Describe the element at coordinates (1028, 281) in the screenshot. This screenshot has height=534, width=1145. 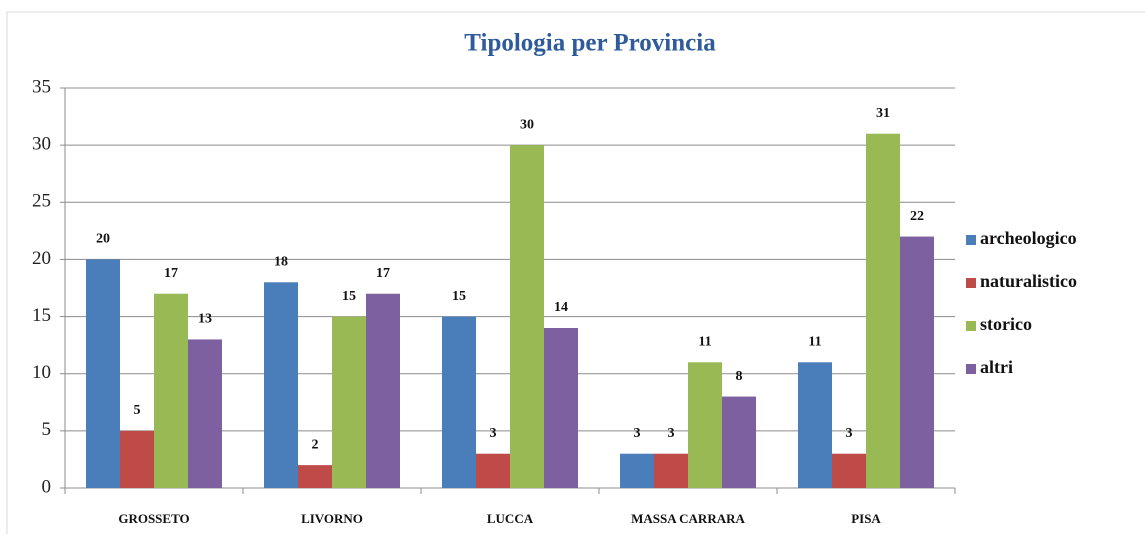
I see `legend-label: naturalistico` at that location.